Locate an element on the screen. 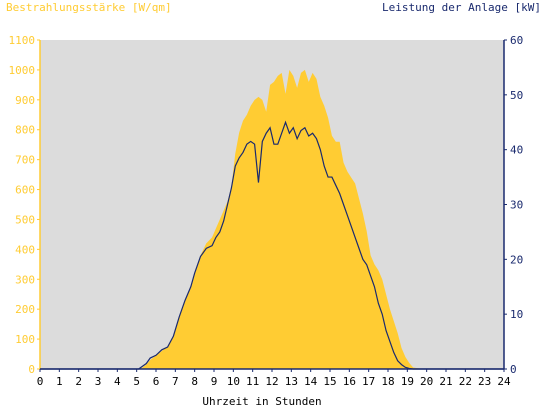 This screenshot has height=408, width=544. x-axis-label: Uhrzeit in Stunden is located at coordinates (261, 401).